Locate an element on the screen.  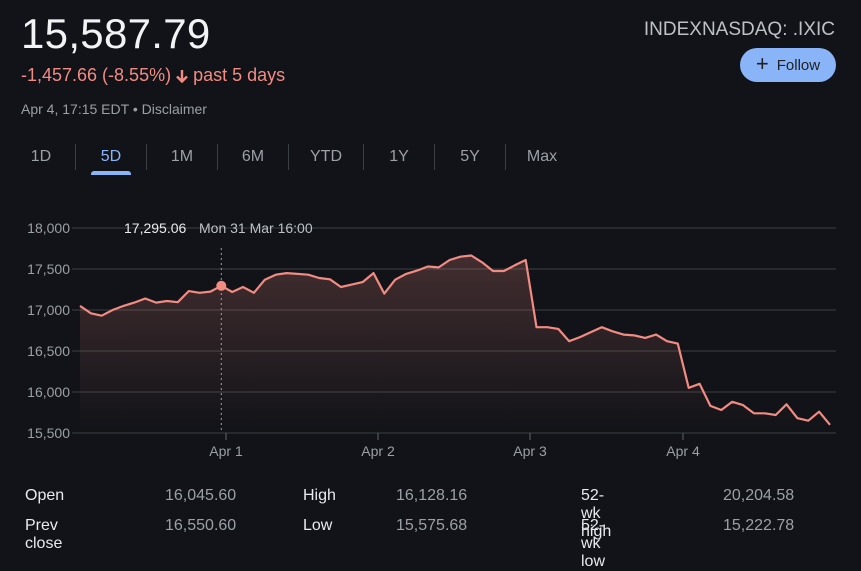
stat-open-label: Open is located at coordinates (45, 495).